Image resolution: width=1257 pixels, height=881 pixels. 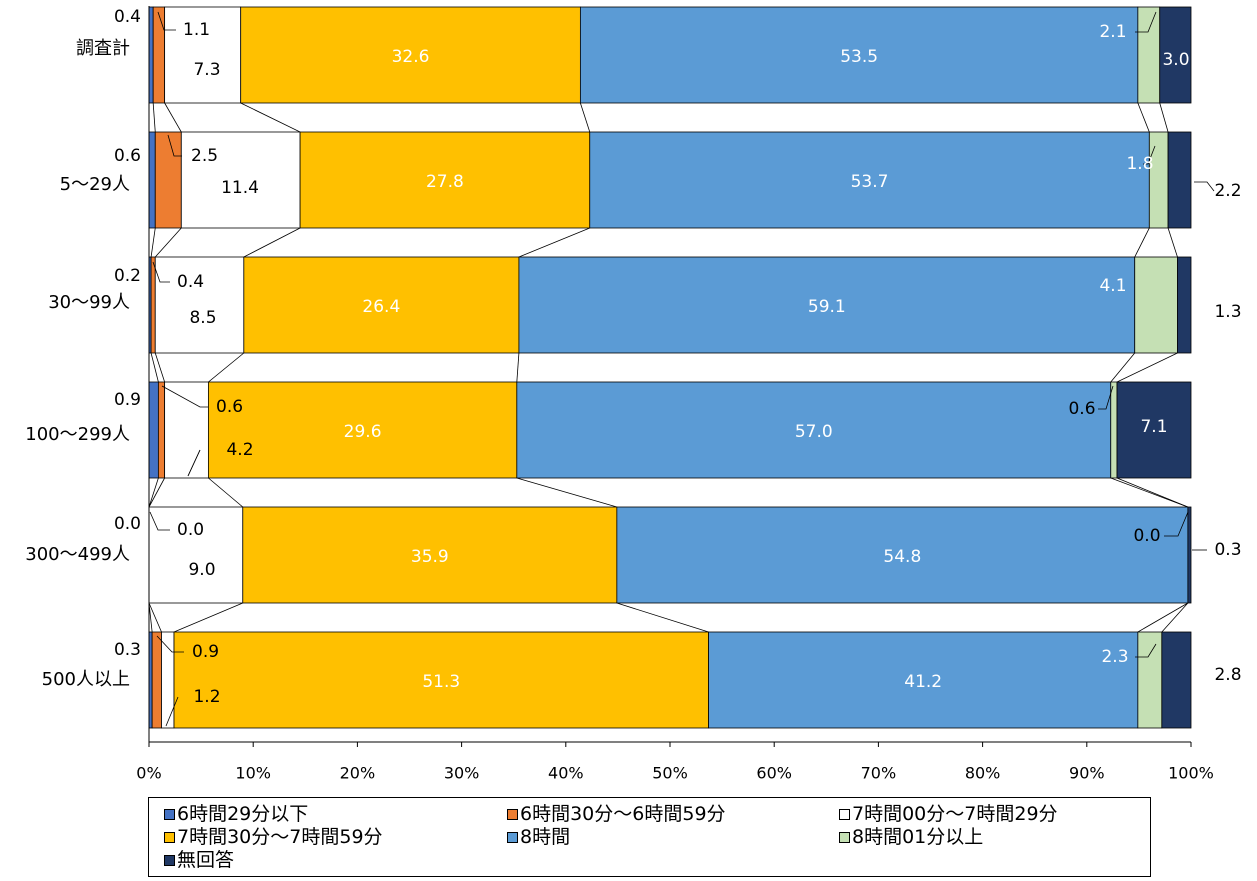 I want to click on value-label: 1.2, so click(x=206, y=697).